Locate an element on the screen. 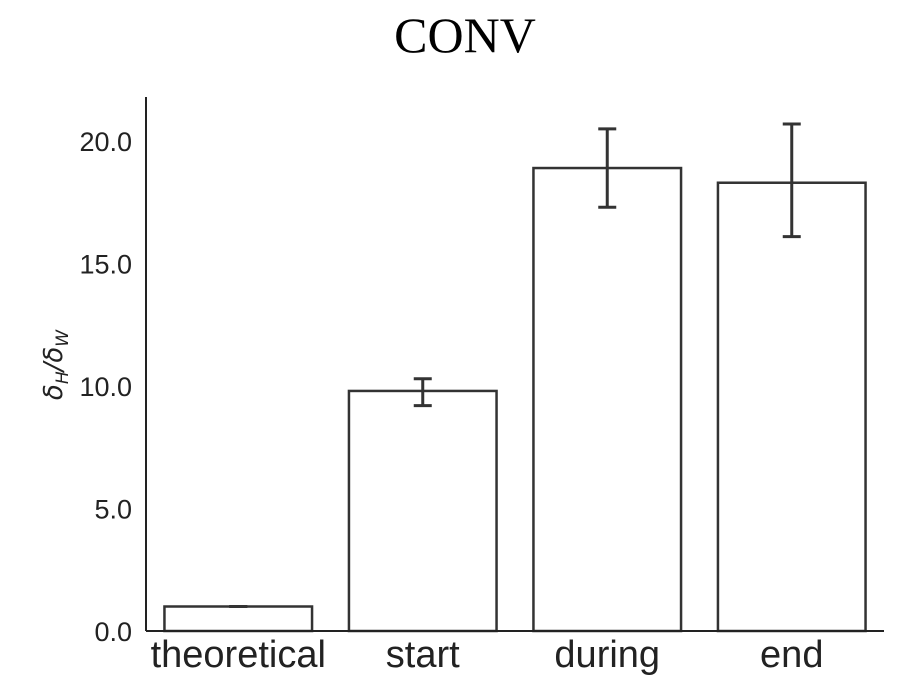  y-tick-label: 20.0 is located at coordinates (105, 142).